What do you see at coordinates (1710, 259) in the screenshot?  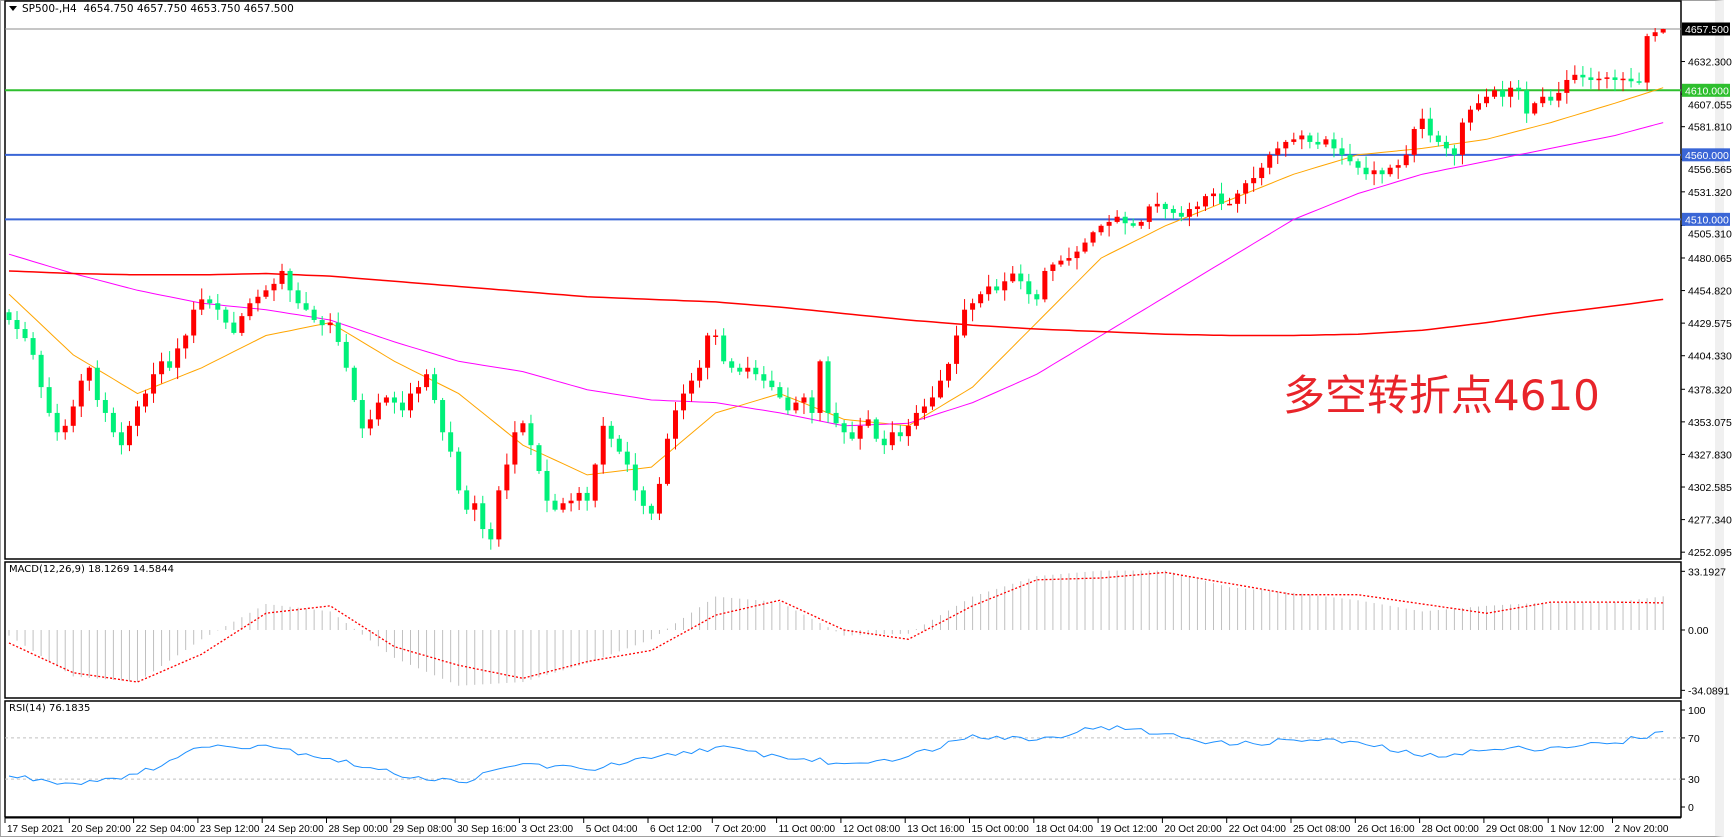 I see `price-axis-label: 4480.065` at bounding box center [1710, 259].